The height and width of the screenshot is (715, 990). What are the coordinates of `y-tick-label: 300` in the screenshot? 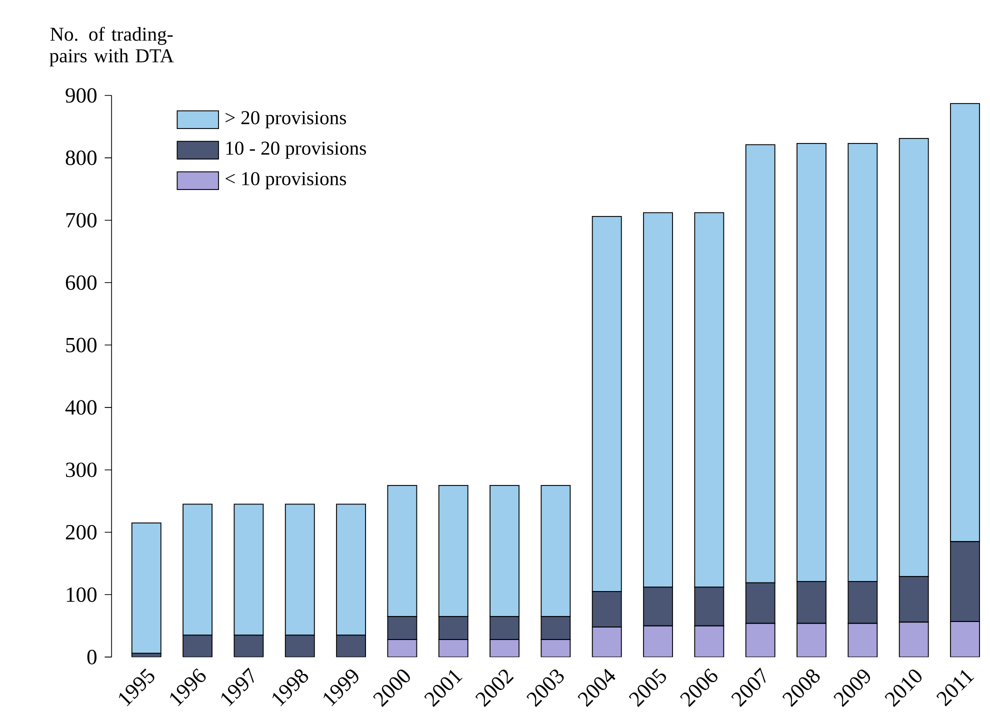 It's located at (81, 470).